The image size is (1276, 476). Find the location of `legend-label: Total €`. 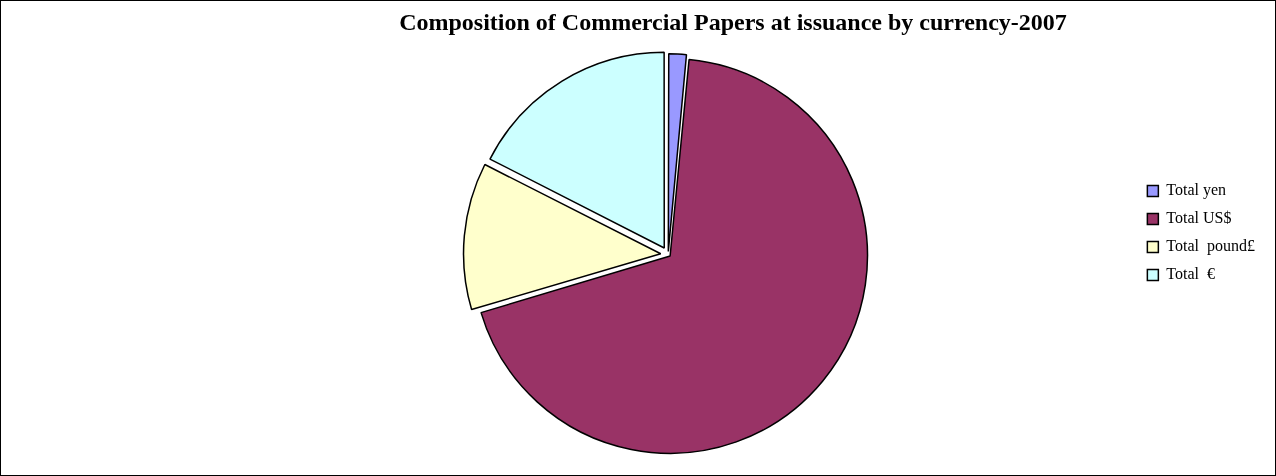

legend-label: Total € is located at coordinates (1191, 274).